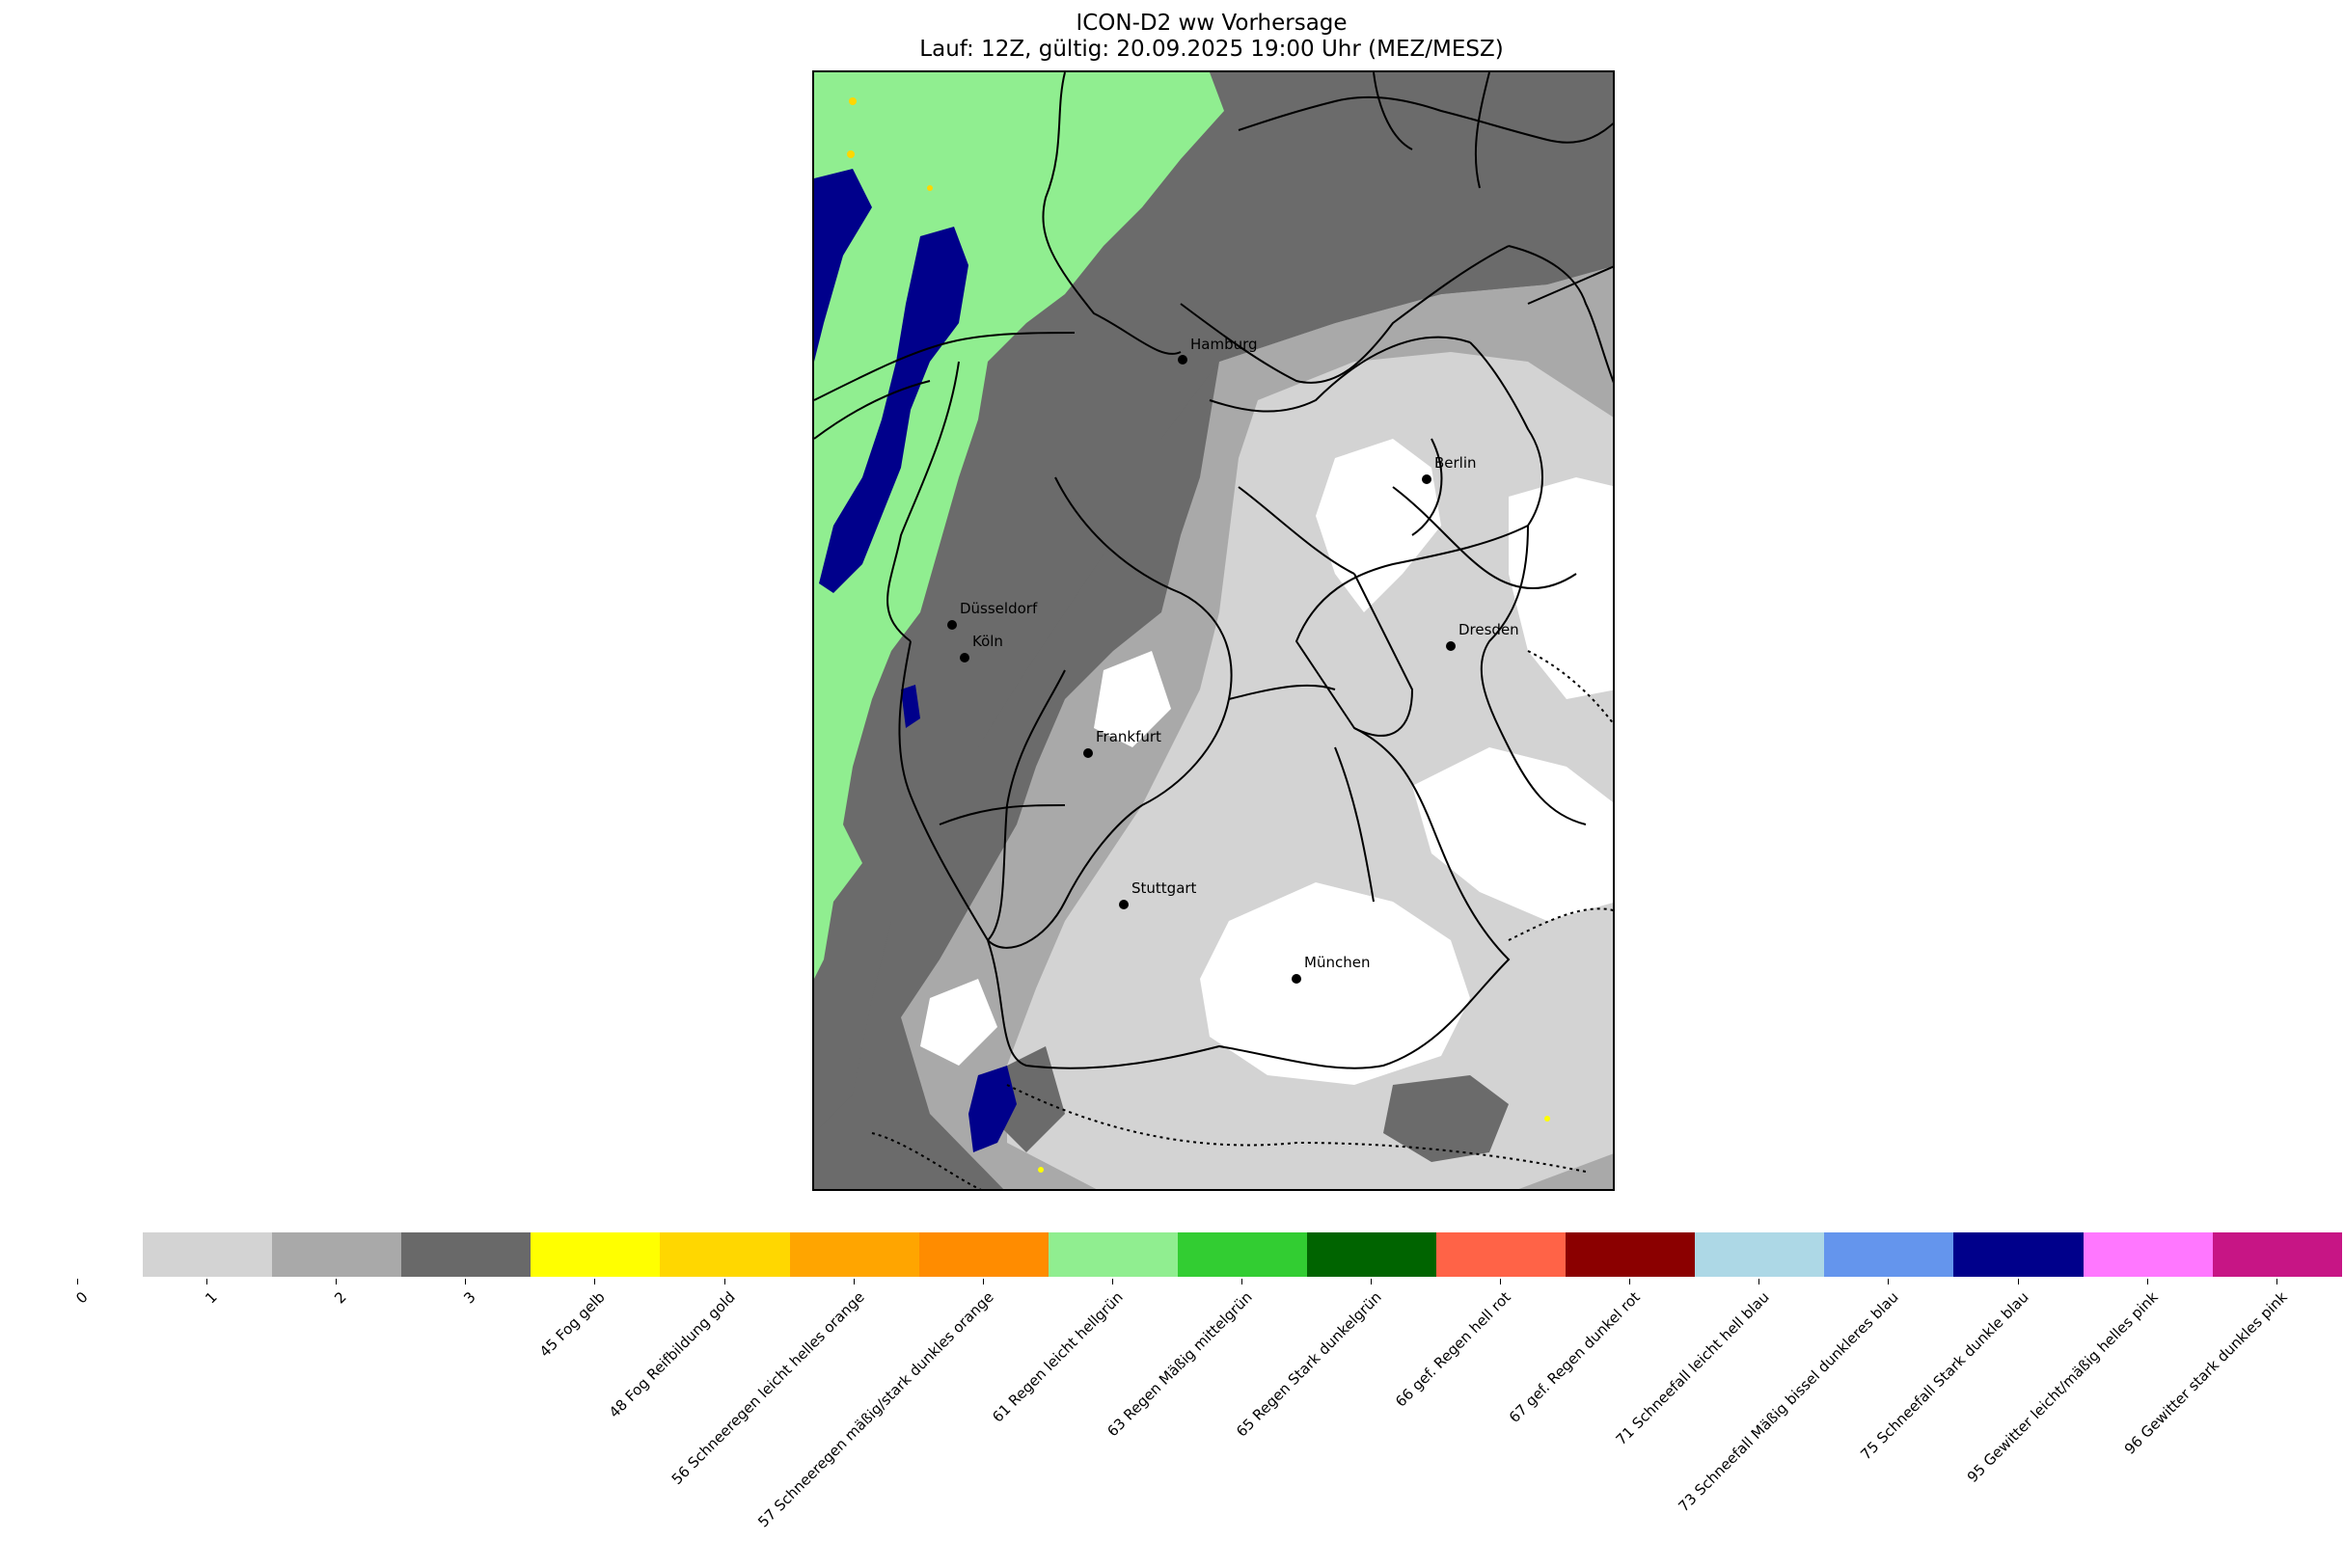  I want to click on legend-tick-label: 48 Fog Reifbildung gold, so click(672, 1355).